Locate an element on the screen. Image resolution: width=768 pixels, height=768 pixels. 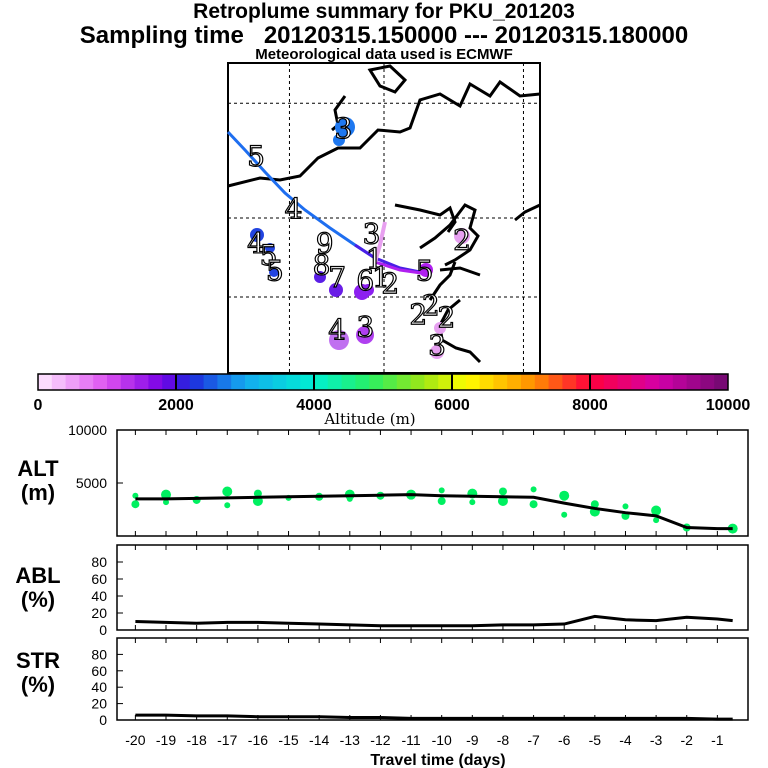
y-tick-label: 60 is located at coordinates (99, 671).